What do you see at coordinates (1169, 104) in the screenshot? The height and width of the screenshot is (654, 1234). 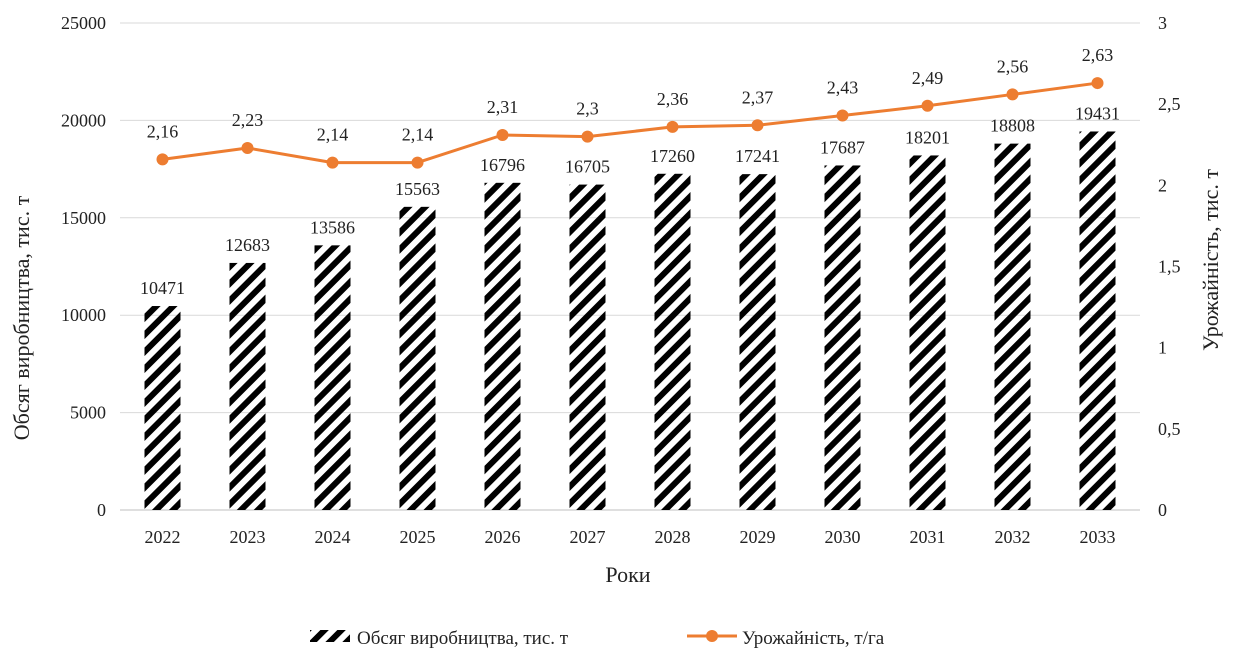 I see `y2-tick-label: 2,5` at bounding box center [1169, 104].